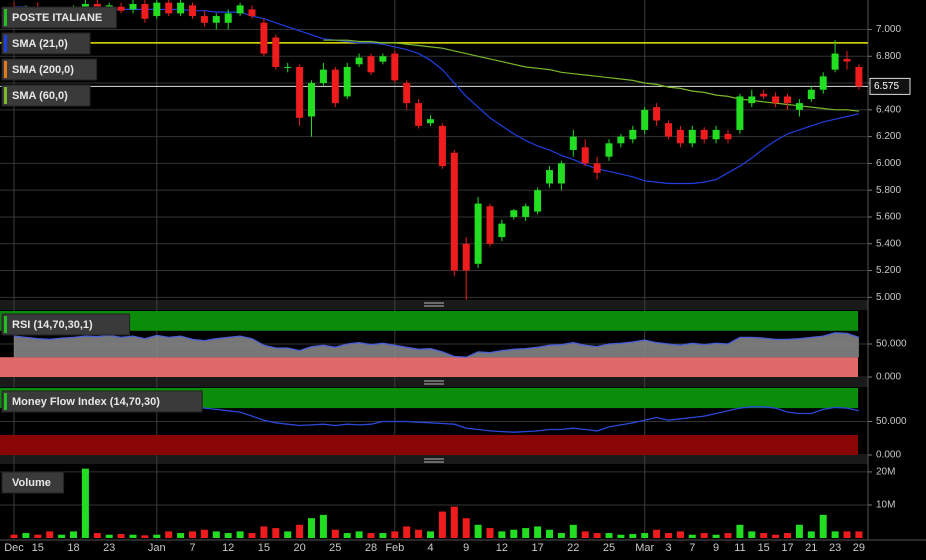 This screenshot has width=926, height=560. What do you see at coordinates (40, 96) in the screenshot?
I see `legend-label: SMA (60,0)` at bounding box center [40, 96].